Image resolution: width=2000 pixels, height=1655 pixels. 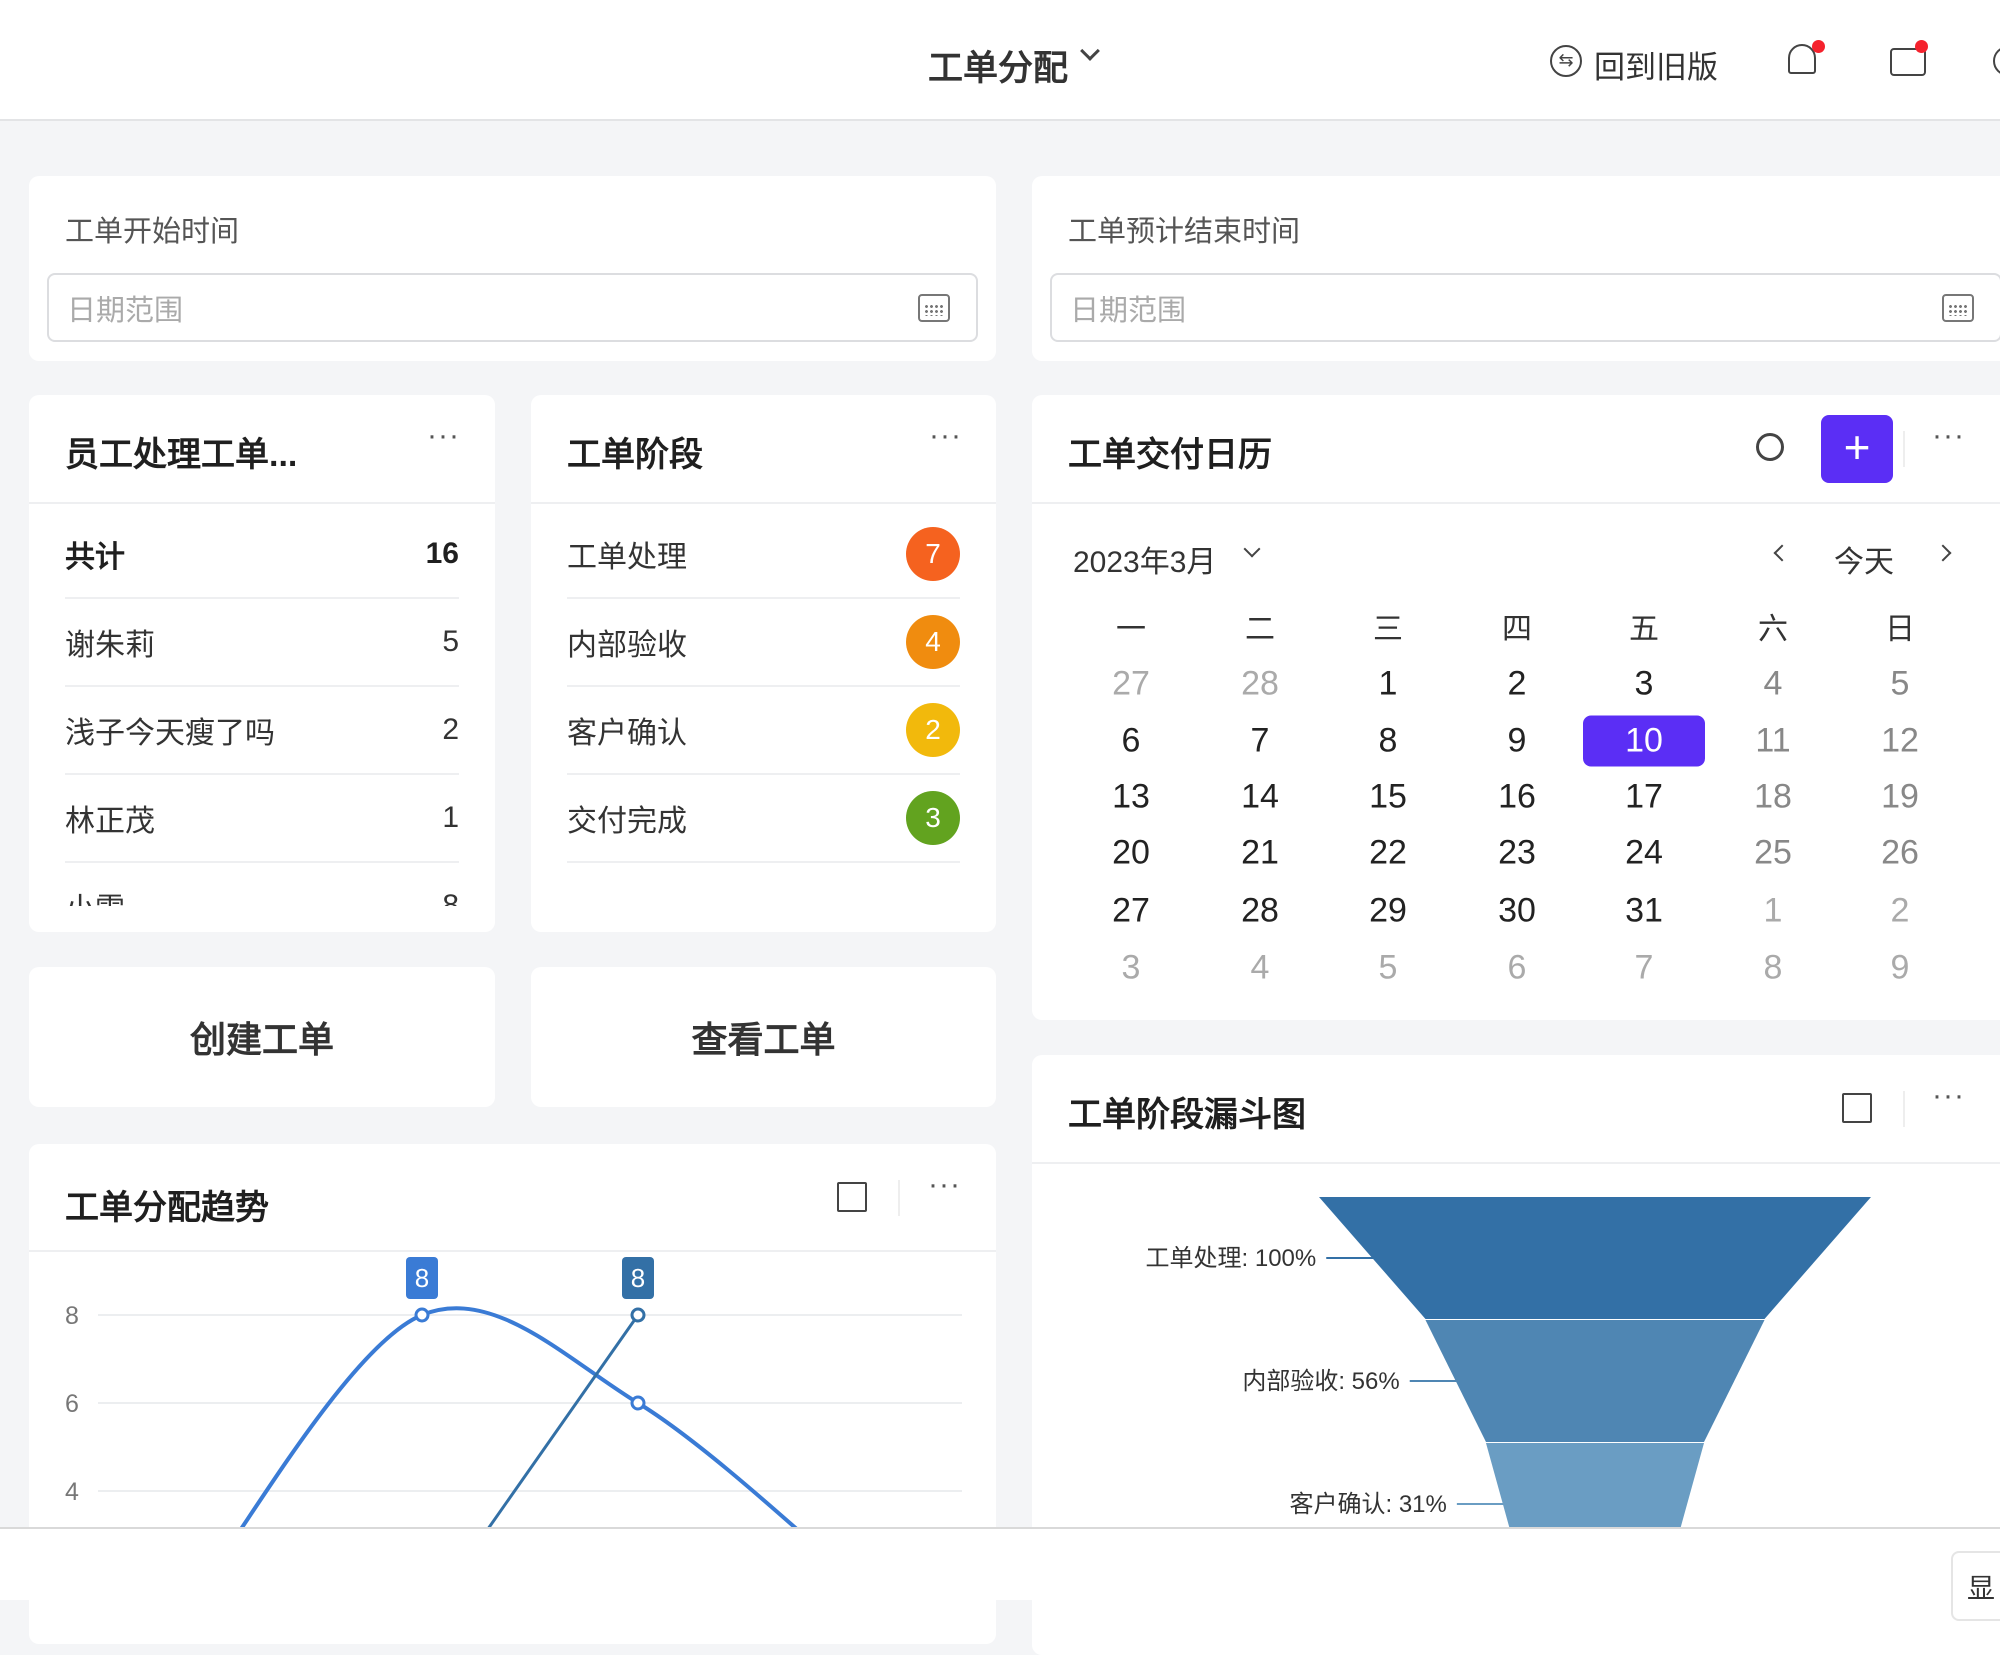 I want to click on trend-chart: 8 6 4 8 8, so click(x=513, y=1392).